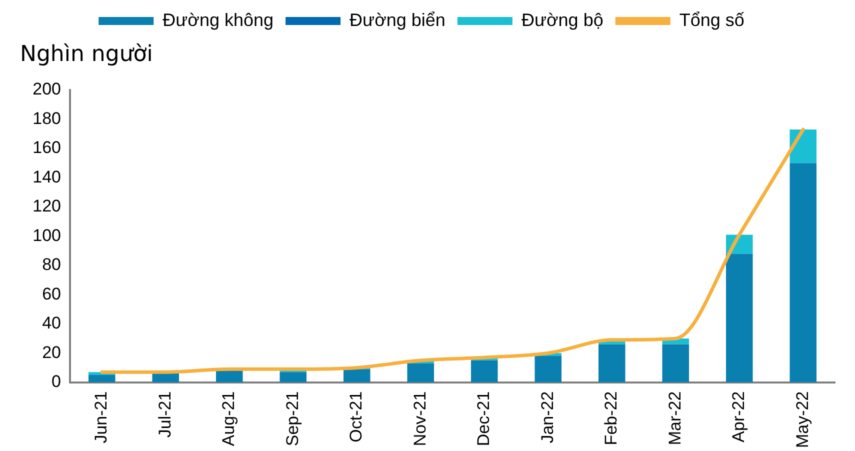 The height and width of the screenshot is (451, 855). I want to click on legend-label: Đường bộ, so click(562, 20).